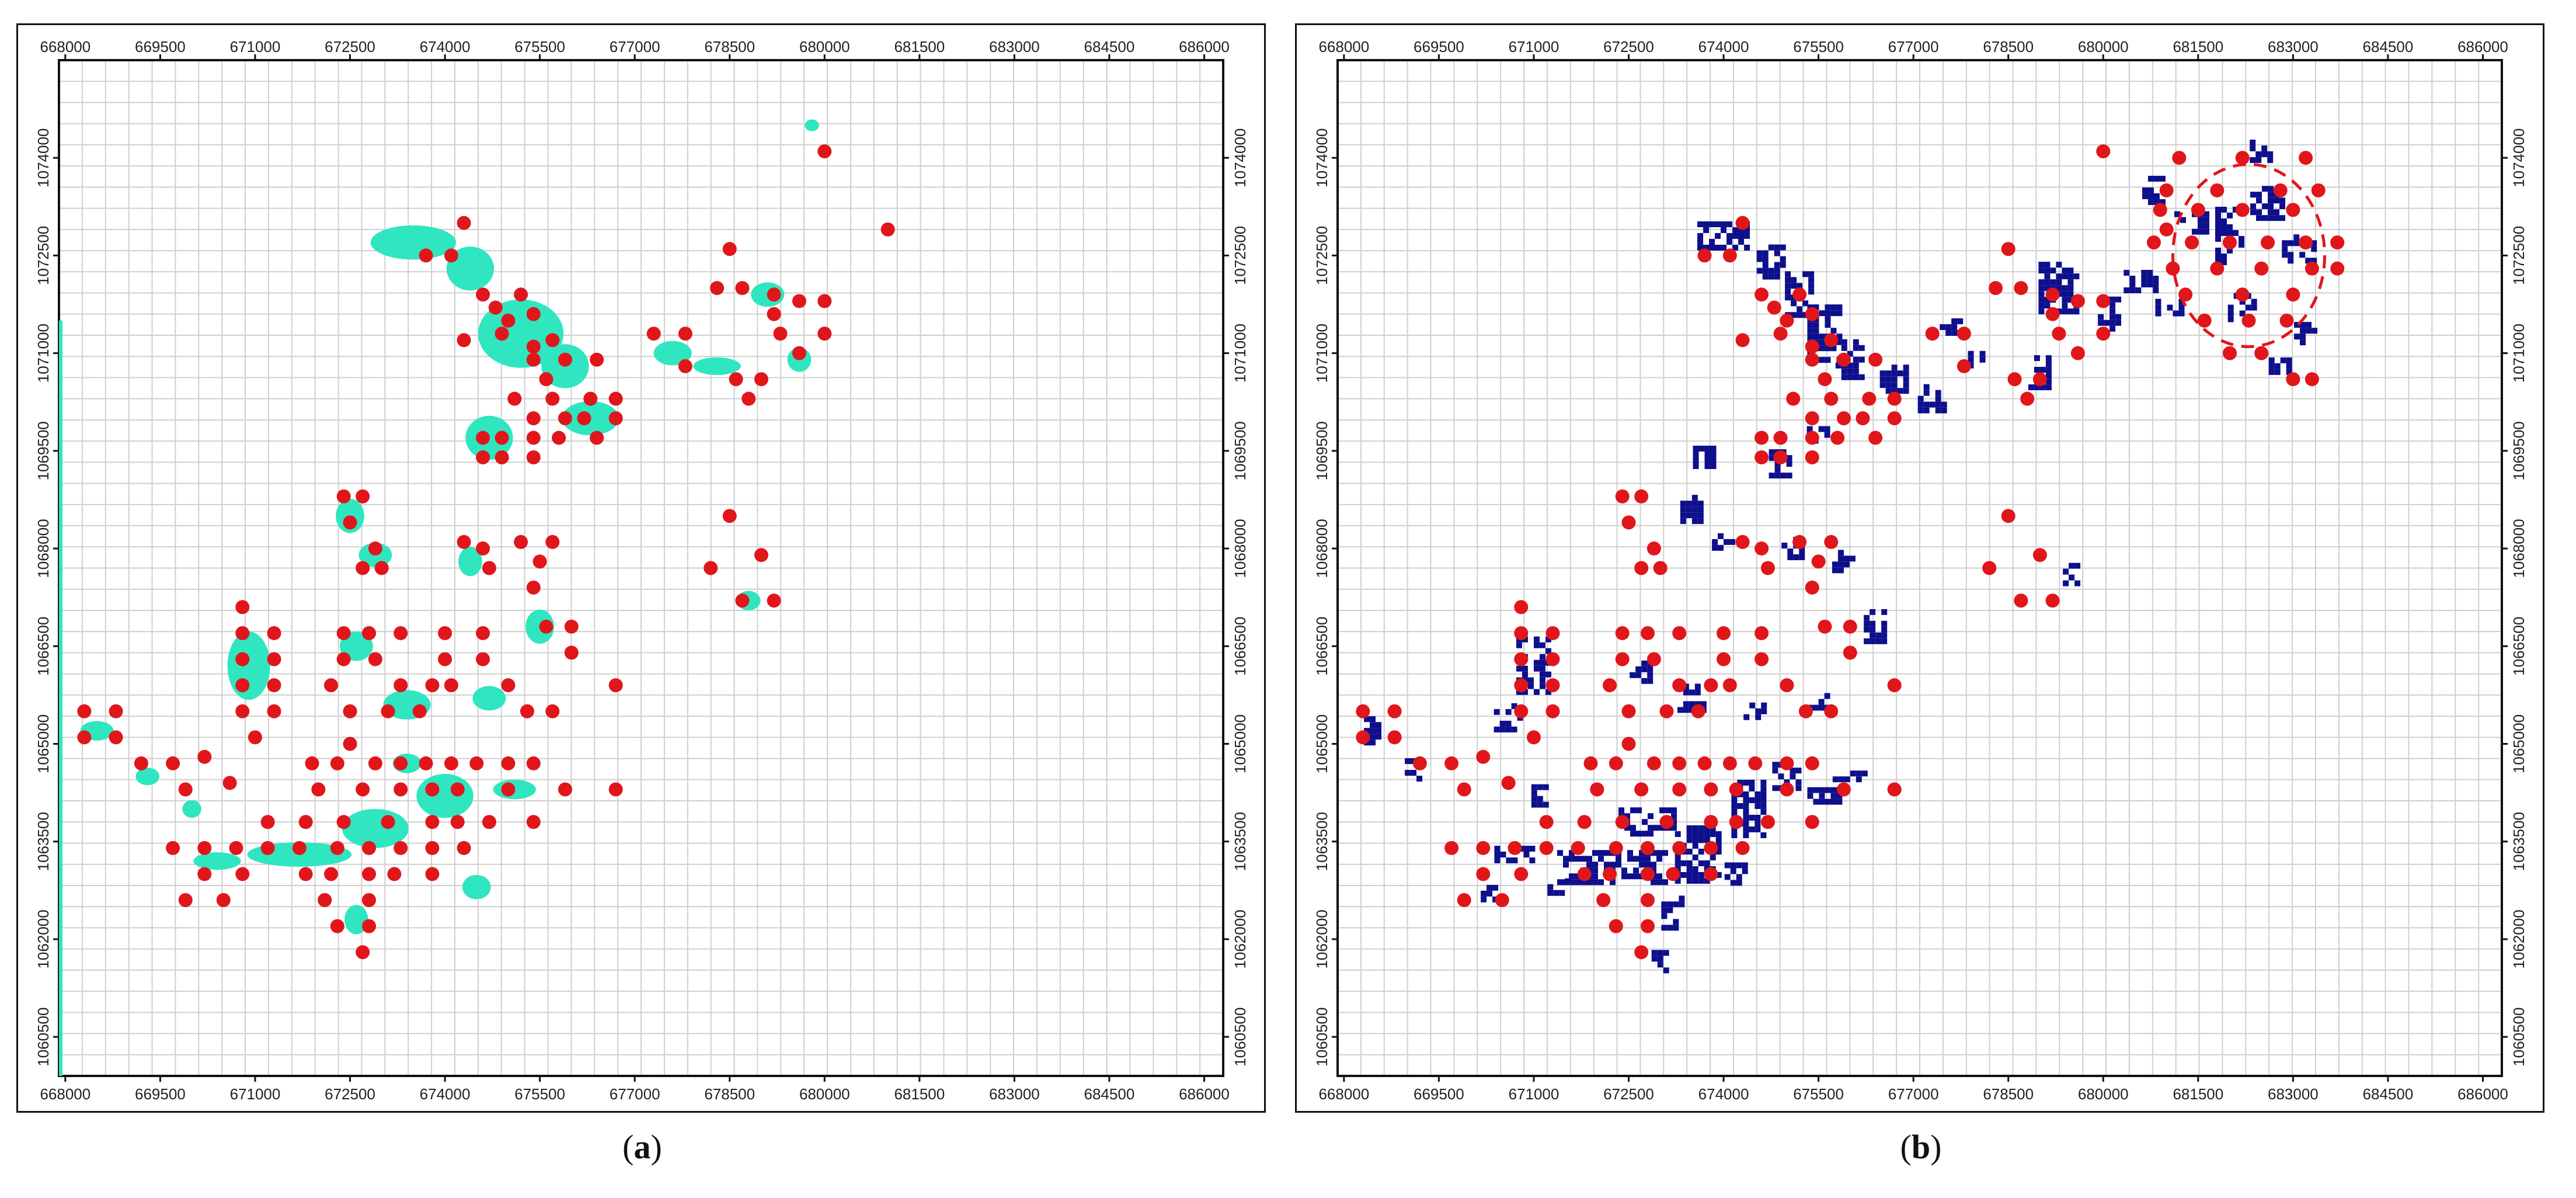 The height and width of the screenshot is (1198, 2576). I want to click on map-b-y-tick-label-left: 1062000, so click(1322, 938).